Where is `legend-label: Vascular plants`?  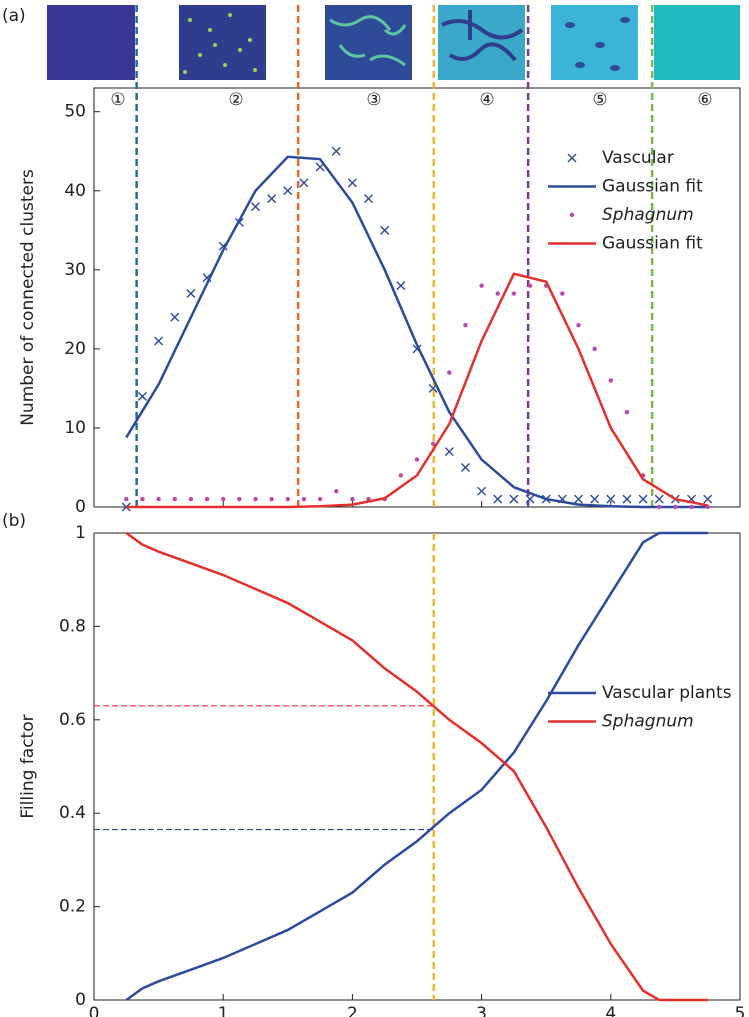
legend-label: Vascular plants is located at coordinates (667, 693).